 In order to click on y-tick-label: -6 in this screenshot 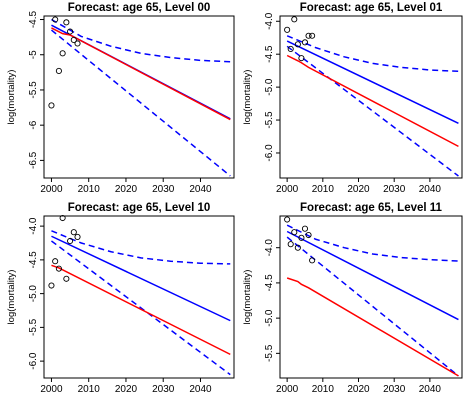, I will do `click(33, 124)`.